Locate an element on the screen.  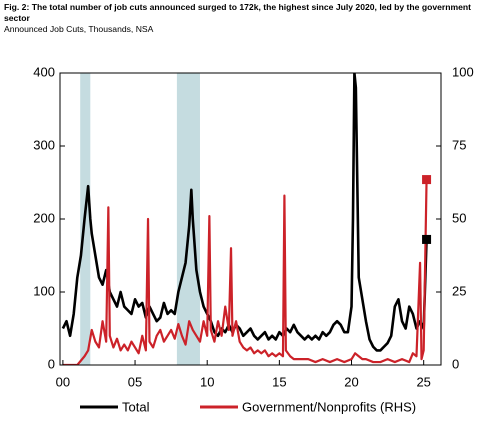
chart-subtitle: Announced Job Cuts, Thousands, NSA is located at coordinates (79, 29).